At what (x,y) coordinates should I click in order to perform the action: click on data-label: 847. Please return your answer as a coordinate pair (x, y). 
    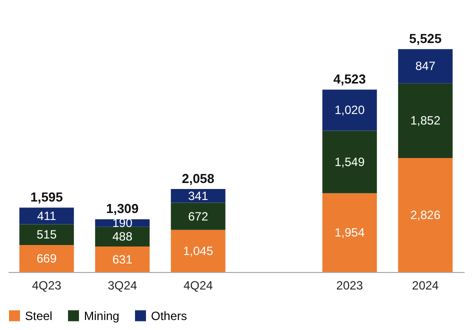
    Looking at the image, I should click on (425, 66).